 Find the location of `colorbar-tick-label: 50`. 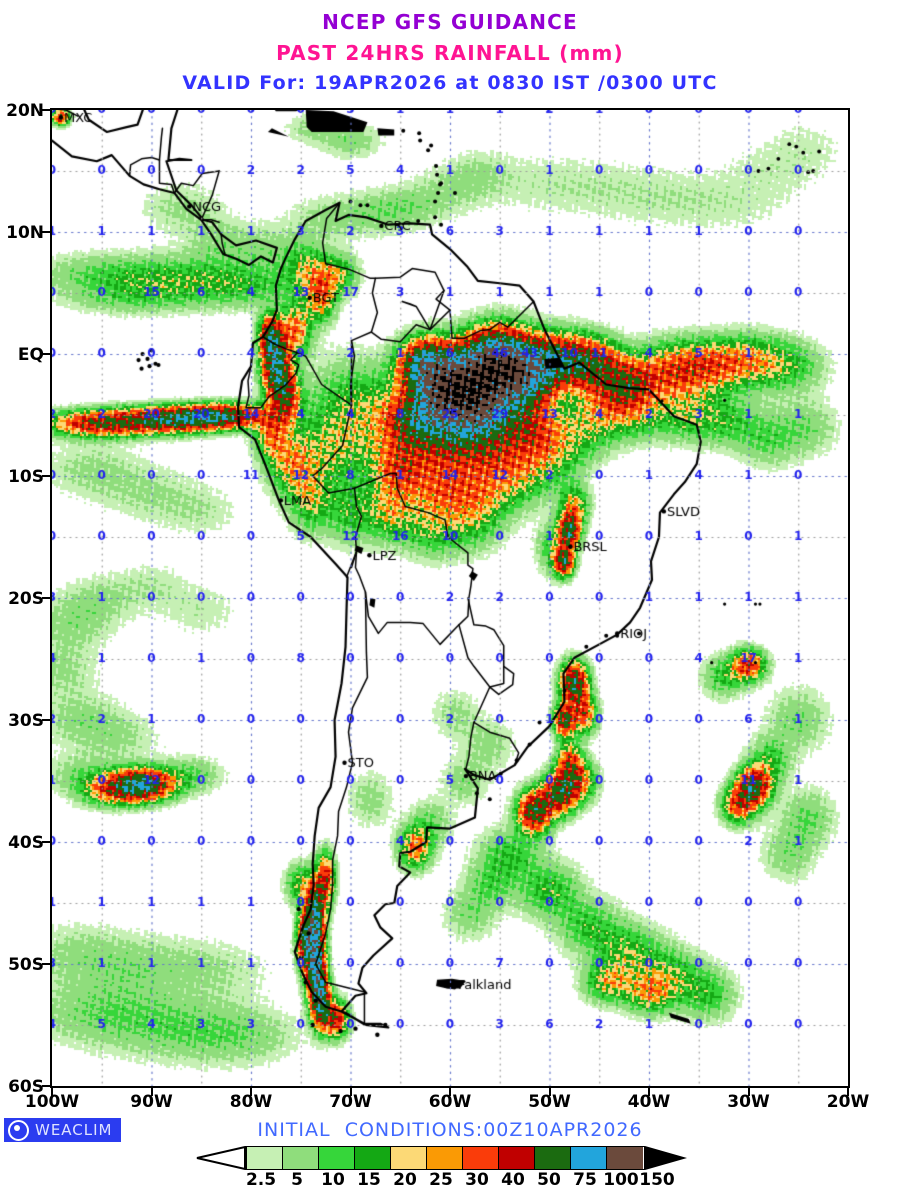

colorbar-tick-label: 50 is located at coordinates (549, 1180).